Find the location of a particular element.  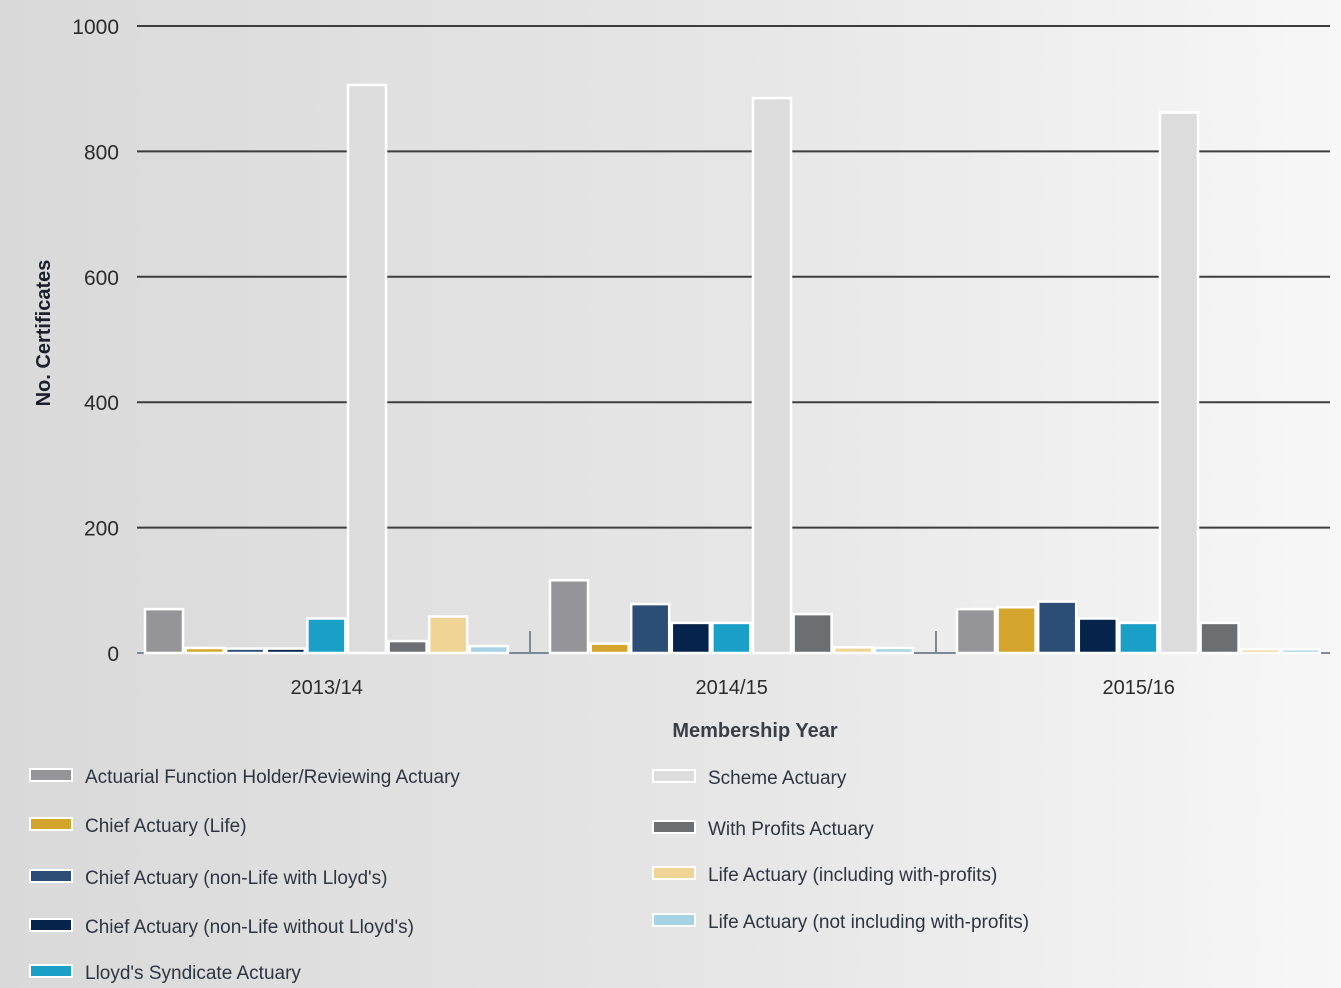

legend-label: Chief Actuary (Life) is located at coordinates (166, 826).